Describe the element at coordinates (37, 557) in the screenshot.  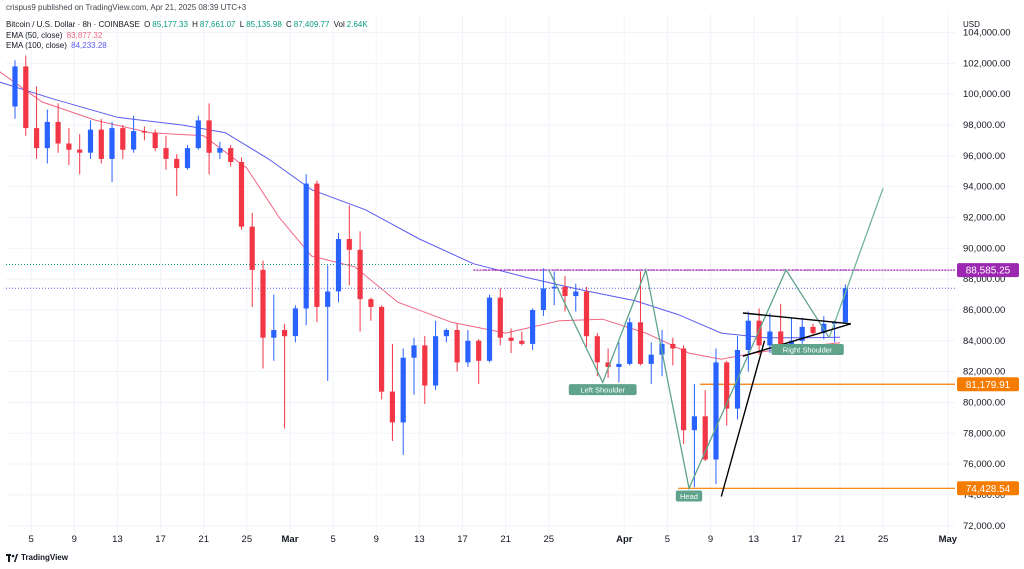
I see `tradingview-brand: TradingView` at that location.